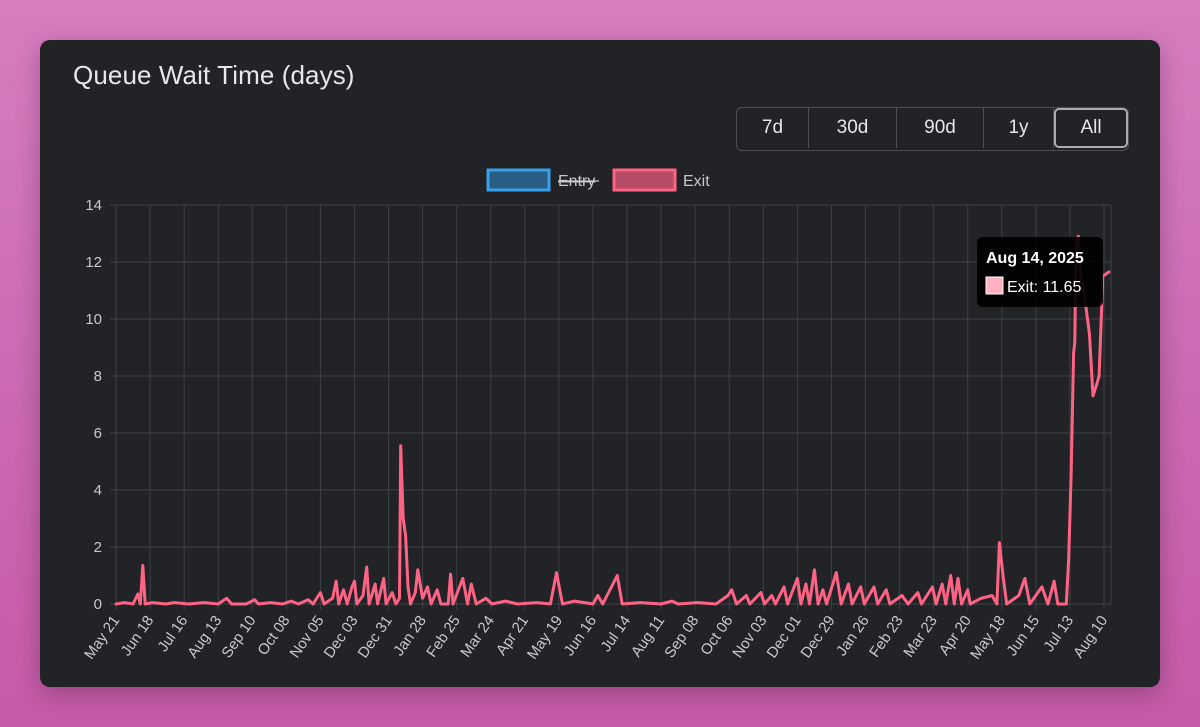 The height and width of the screenshot is (727, 1200). I want to click on y-tick-label: 14, so click(93, 205).